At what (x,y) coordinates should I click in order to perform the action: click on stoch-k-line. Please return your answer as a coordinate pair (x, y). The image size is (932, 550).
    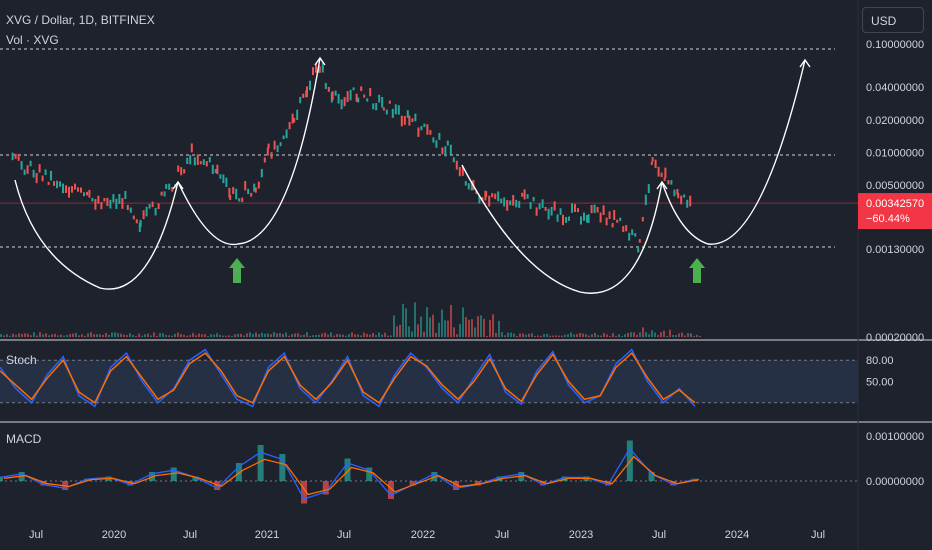
    Looking at the image, I should click on (348, 378).